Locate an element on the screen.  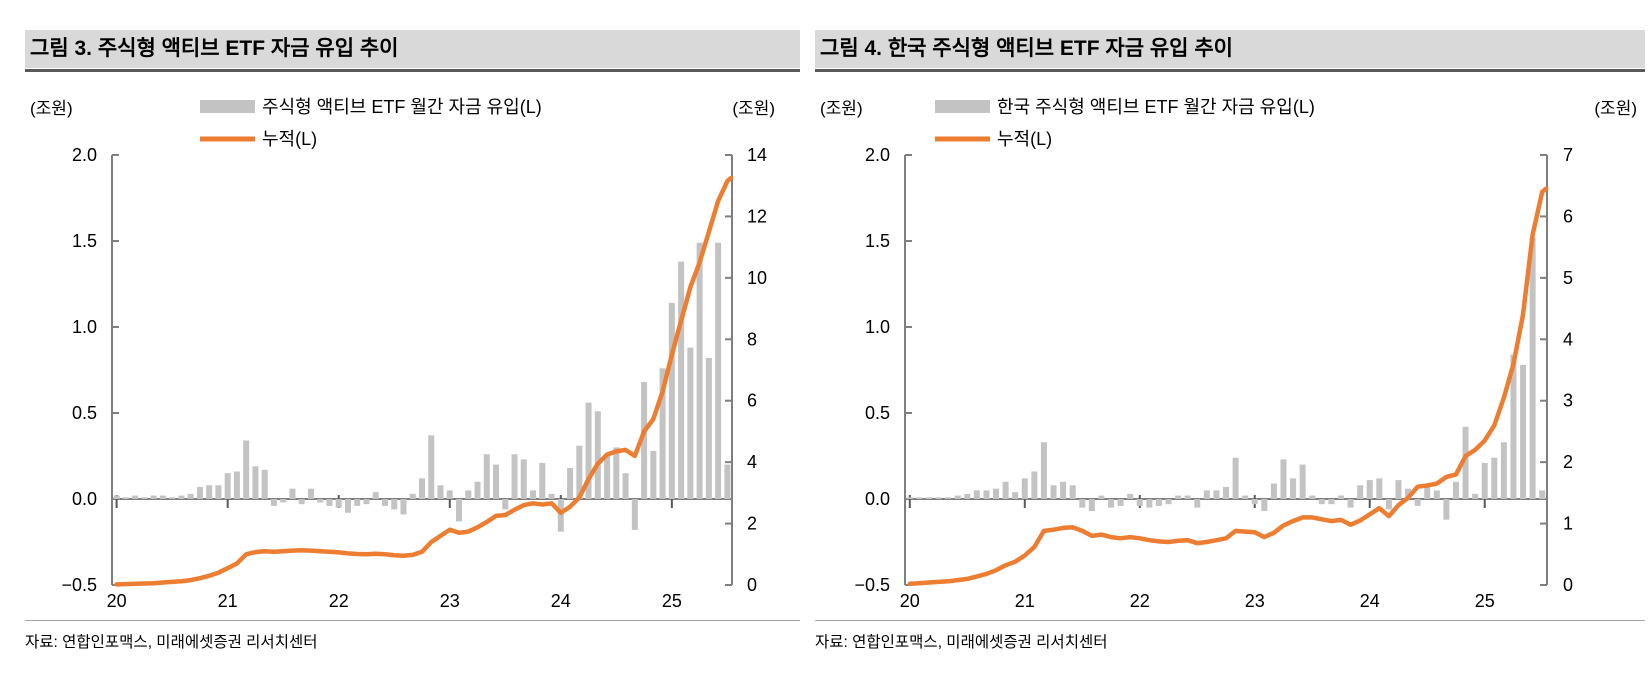
right-axis-tick-label: 12 is located at coordinates (757, 216).